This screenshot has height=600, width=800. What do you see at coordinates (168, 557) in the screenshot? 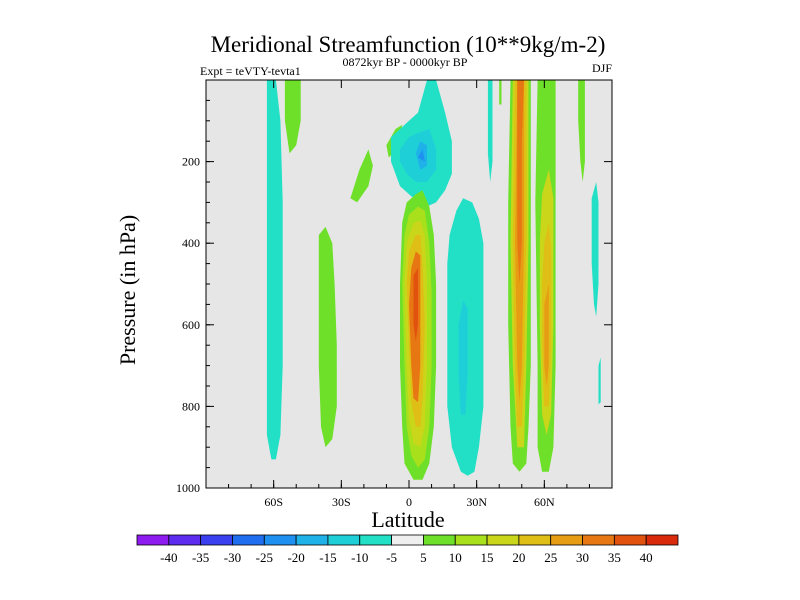
I see `colorbar-label: -40` at bounding box center [168, 557].